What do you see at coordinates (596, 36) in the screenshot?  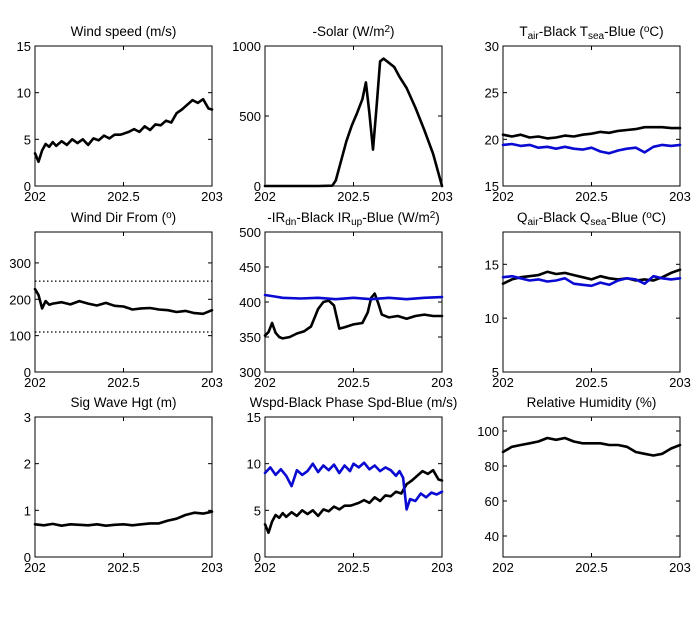 I see `title-part: sea` at bounding box center [596, 36].